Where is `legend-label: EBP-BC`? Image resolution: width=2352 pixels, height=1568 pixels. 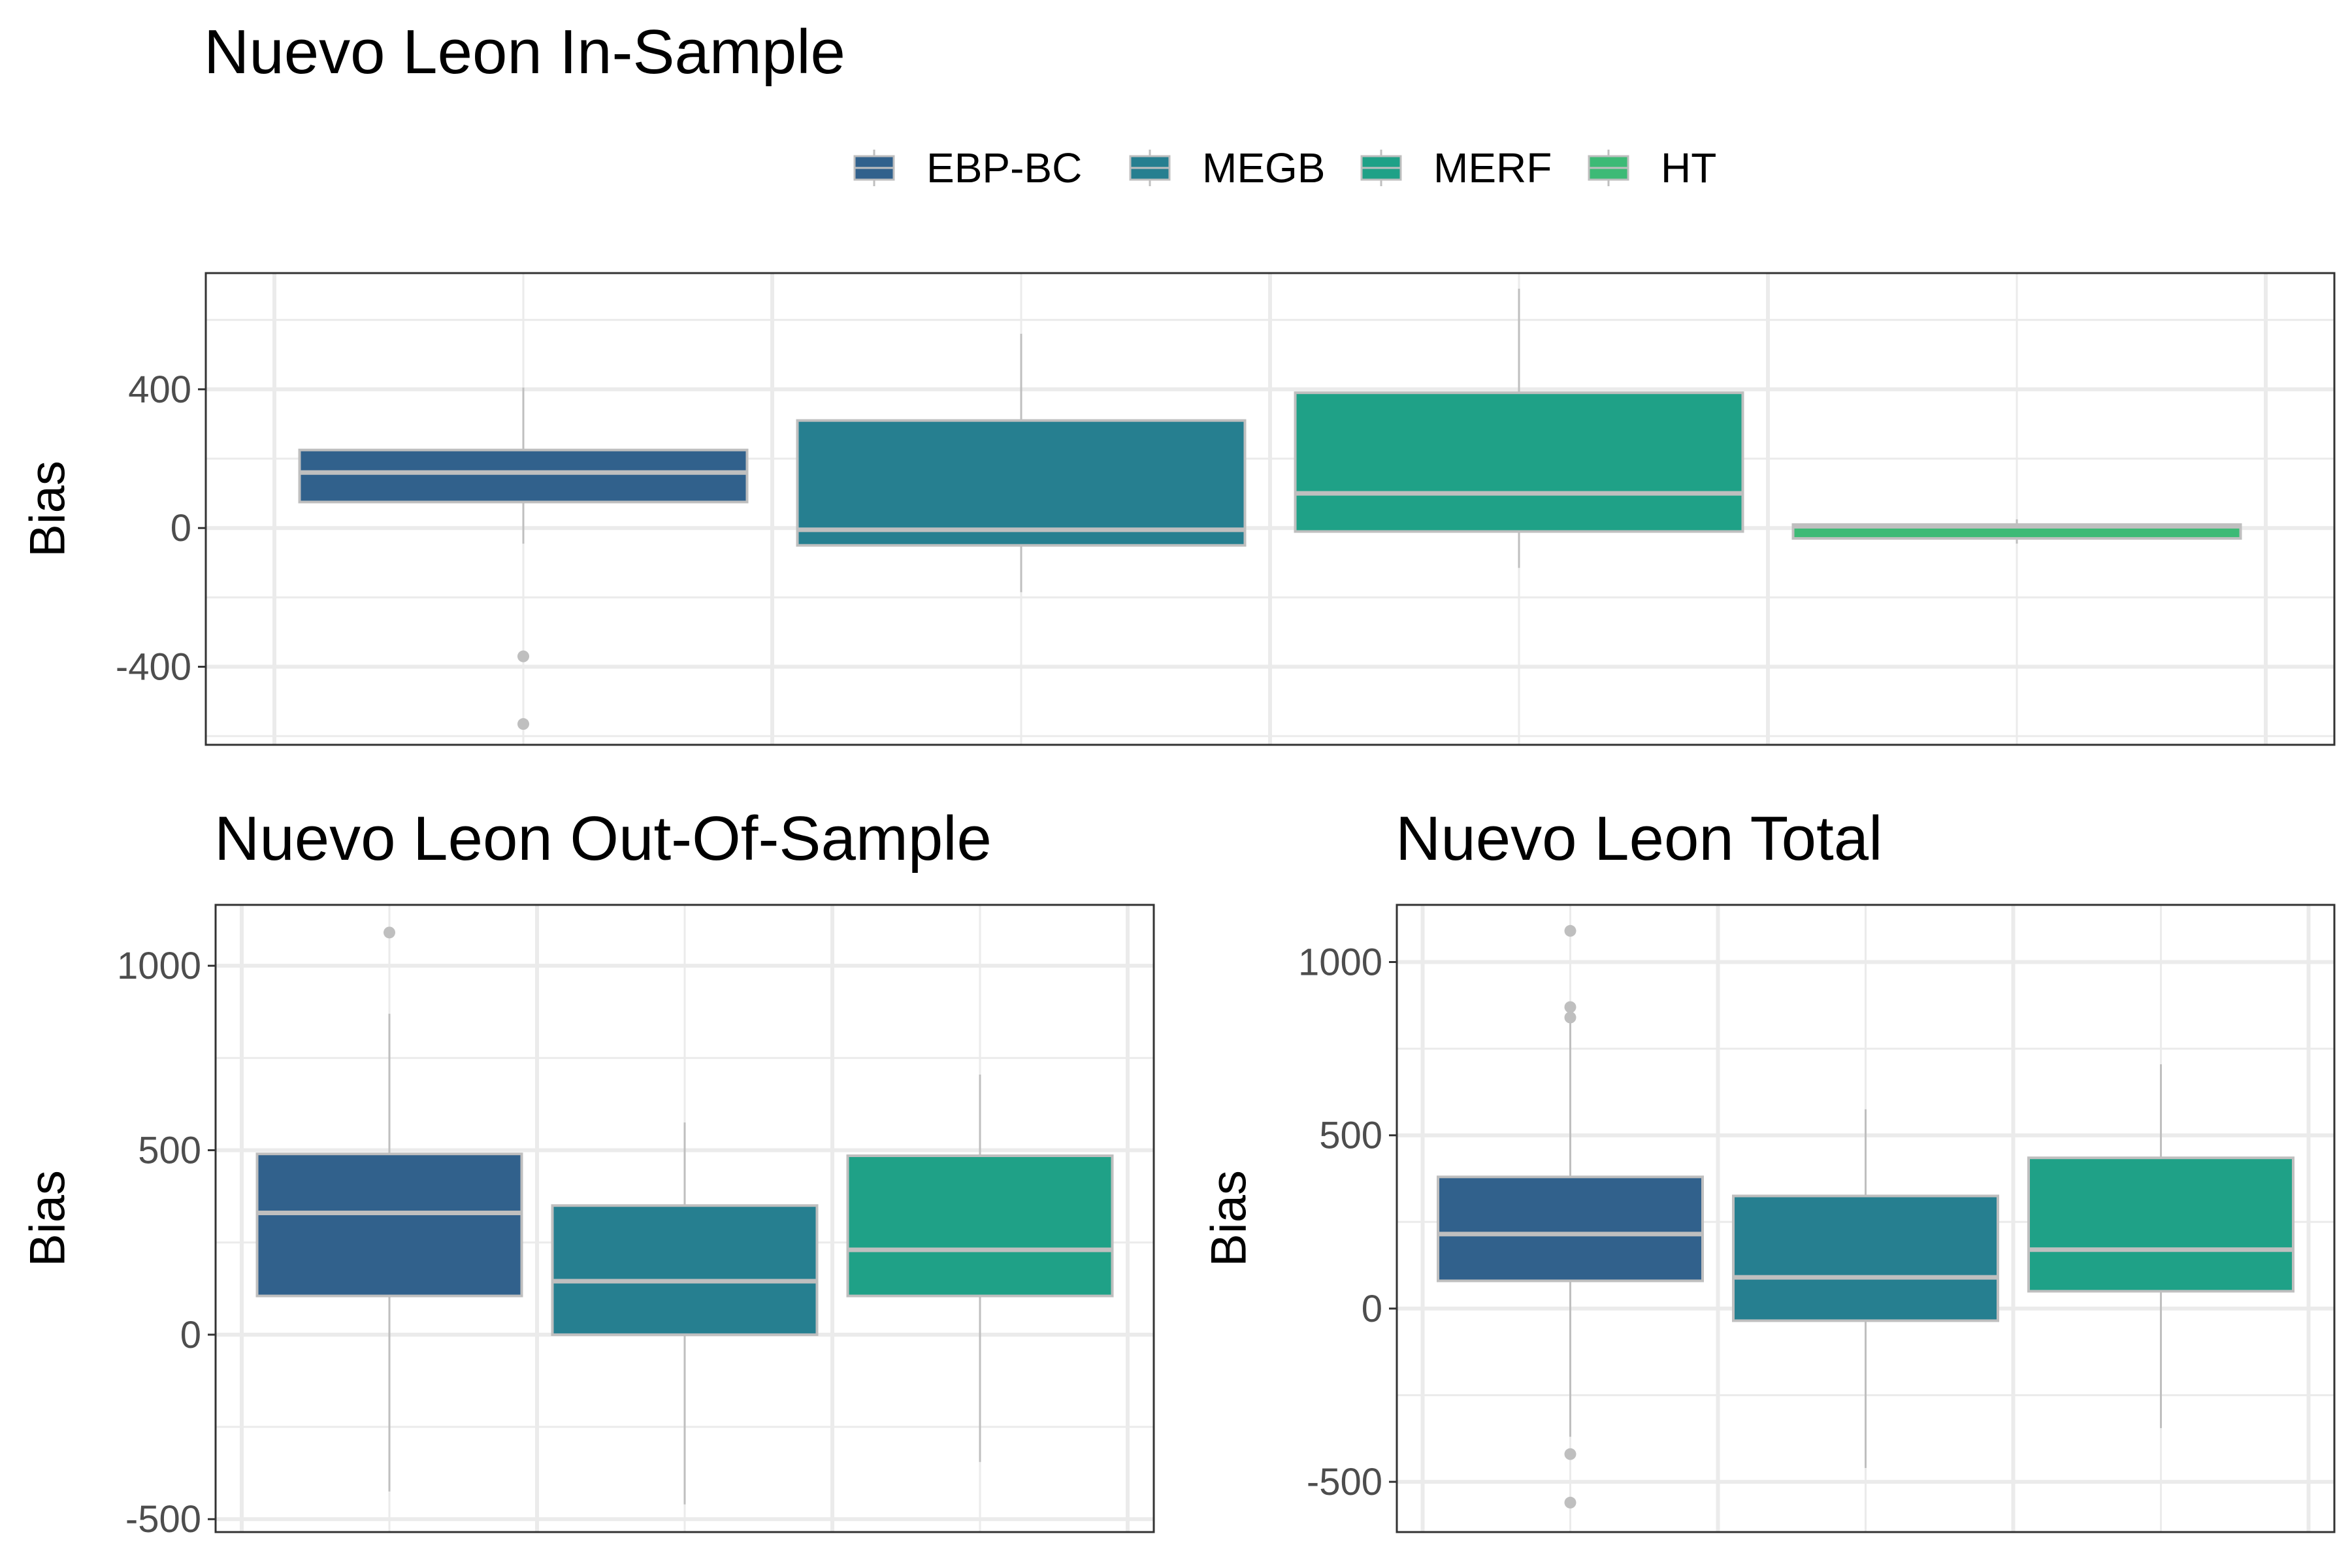
legend-label: EBP-BC is located at coordinates (1004, 167).